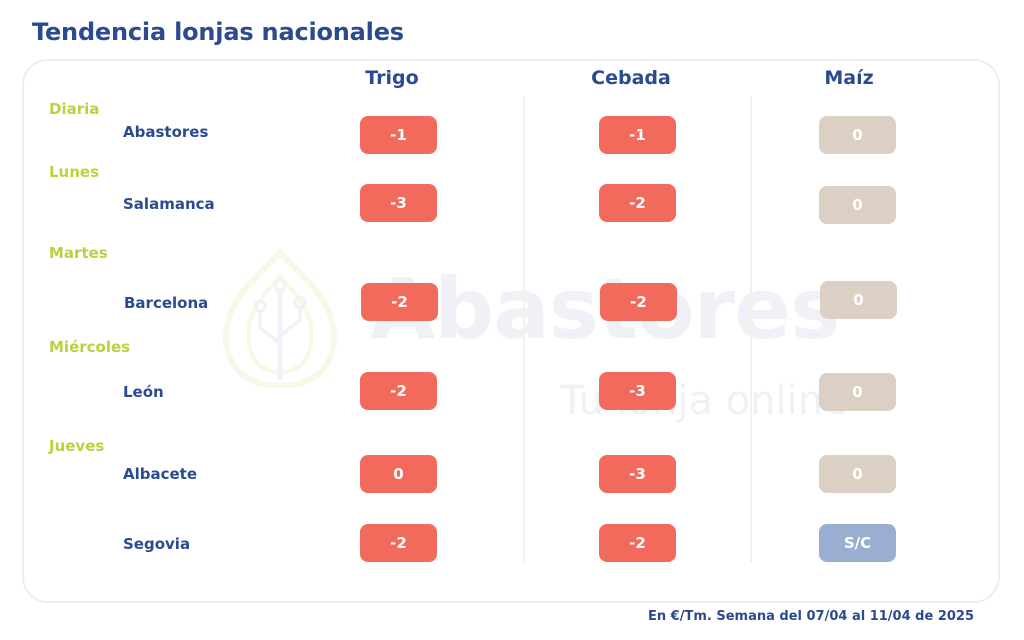  I want to click on value-badge-trigo: -1, so click(398, 135).